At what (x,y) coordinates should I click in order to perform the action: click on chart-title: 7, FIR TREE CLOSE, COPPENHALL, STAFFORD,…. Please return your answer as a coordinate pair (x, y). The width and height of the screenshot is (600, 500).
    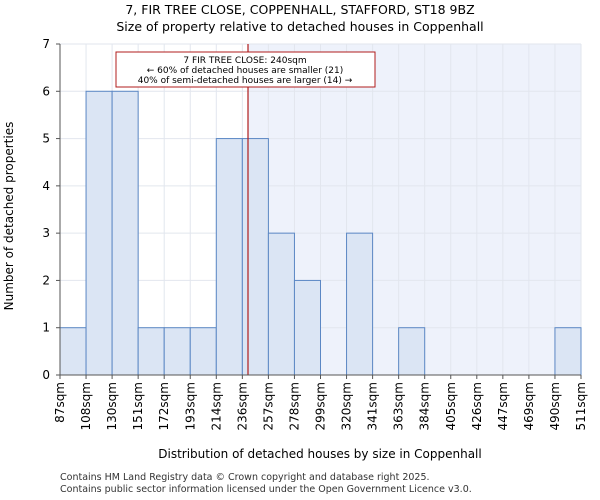
    Looking at the image, I should click on (300, 9).